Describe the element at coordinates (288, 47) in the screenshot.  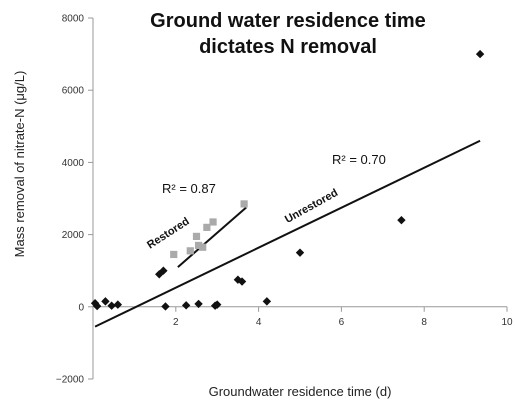
I see `chart-title-line-2: dictates N removal` at that location.